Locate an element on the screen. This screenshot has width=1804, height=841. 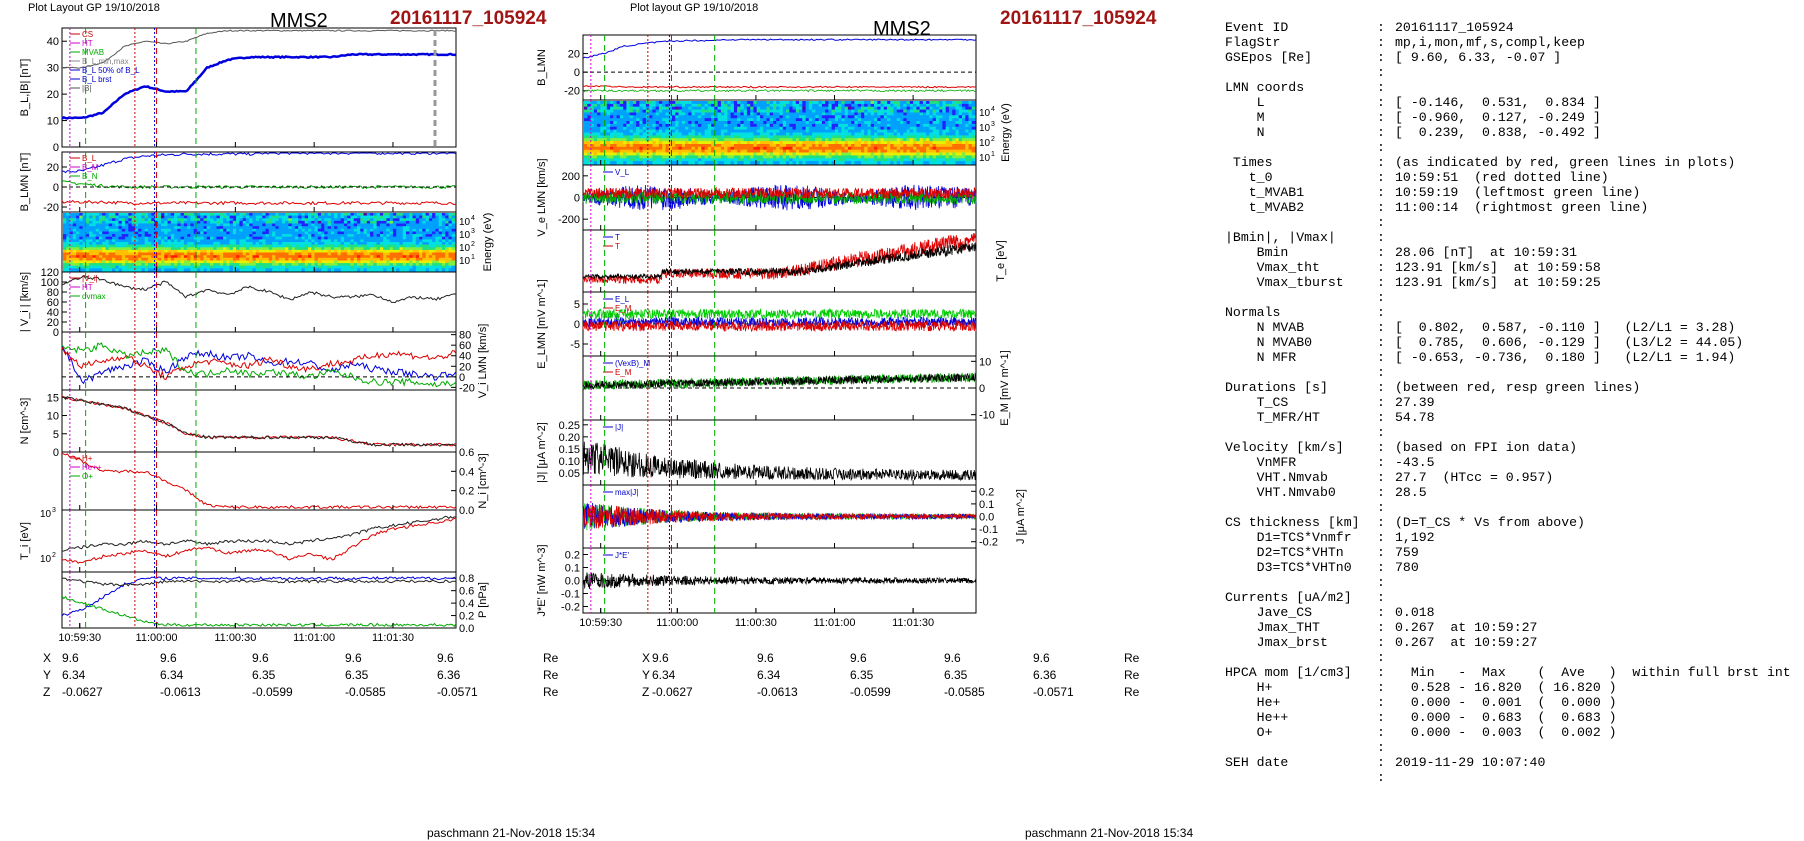
y-axis-label: | V_i | [km/s] is located at coordinates (25, 302).